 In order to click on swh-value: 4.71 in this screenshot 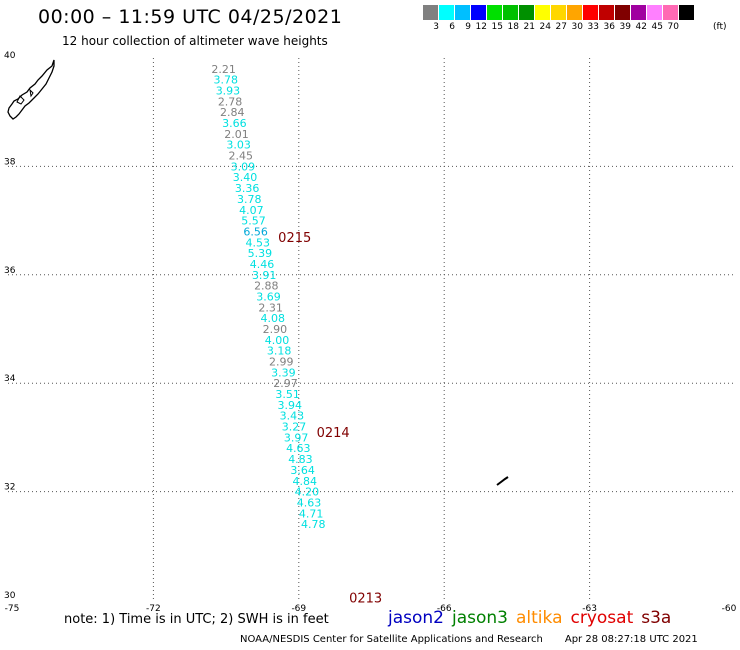, I will do `click(311, 513)`.